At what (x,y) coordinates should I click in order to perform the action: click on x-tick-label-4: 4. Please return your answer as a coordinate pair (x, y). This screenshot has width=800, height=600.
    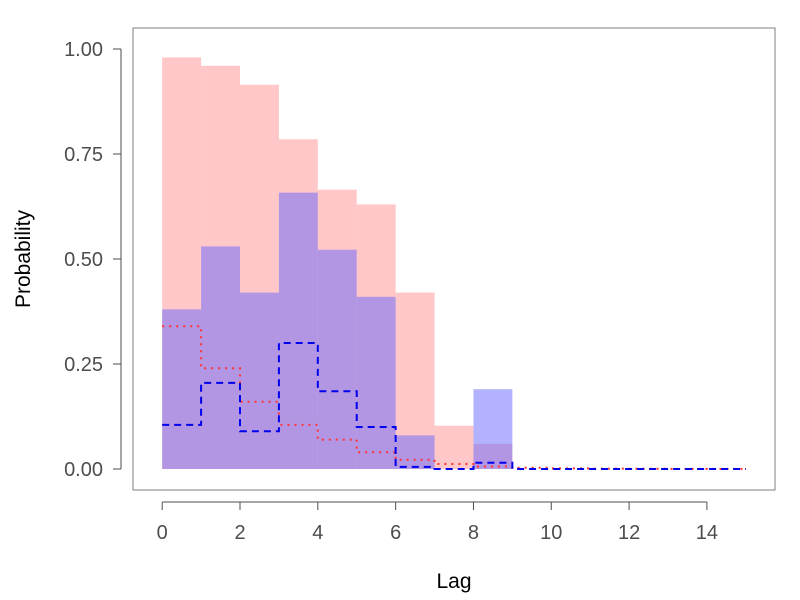
    Looking at the image, I should click on (317, 533).